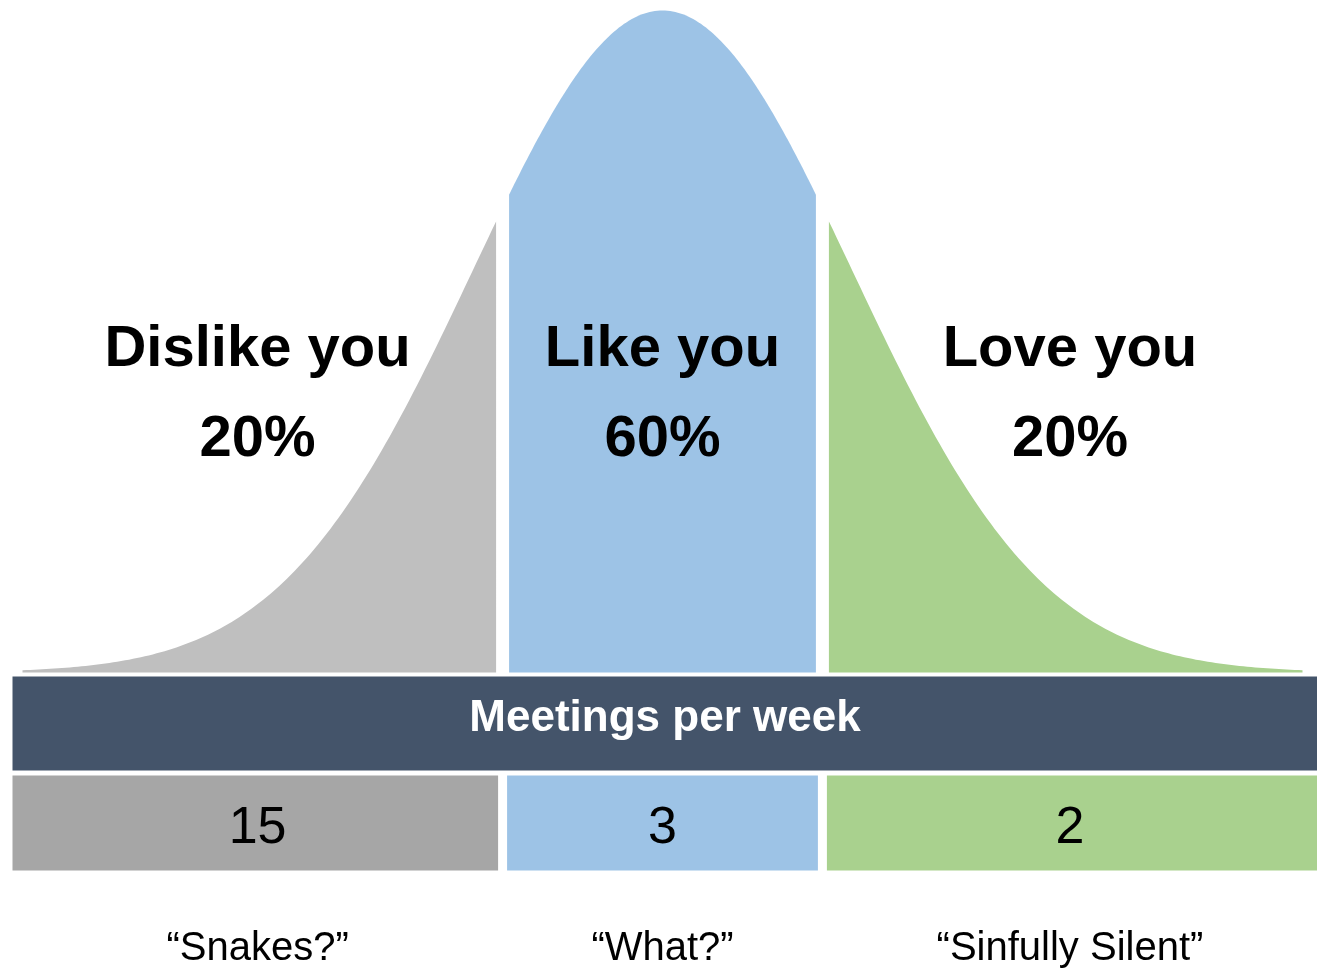 The width and height of the screenshot is (1317, 973). Describe the element at coordinates (662, 824) in the screenshot. I see `data-label: 3` at that location.